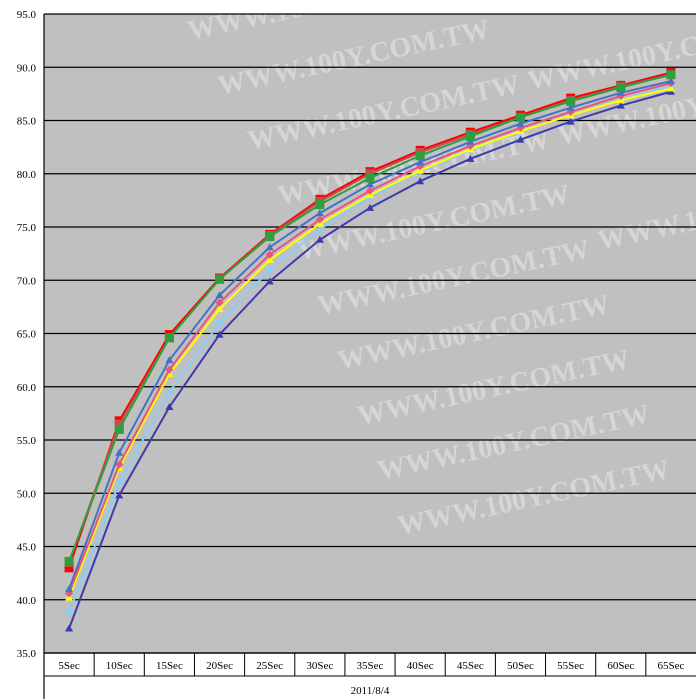  What do you see at coordinates (470, 666) in the screenshot?
I see `x-tick-label: 45Sec` at bounding box center [470, 666].